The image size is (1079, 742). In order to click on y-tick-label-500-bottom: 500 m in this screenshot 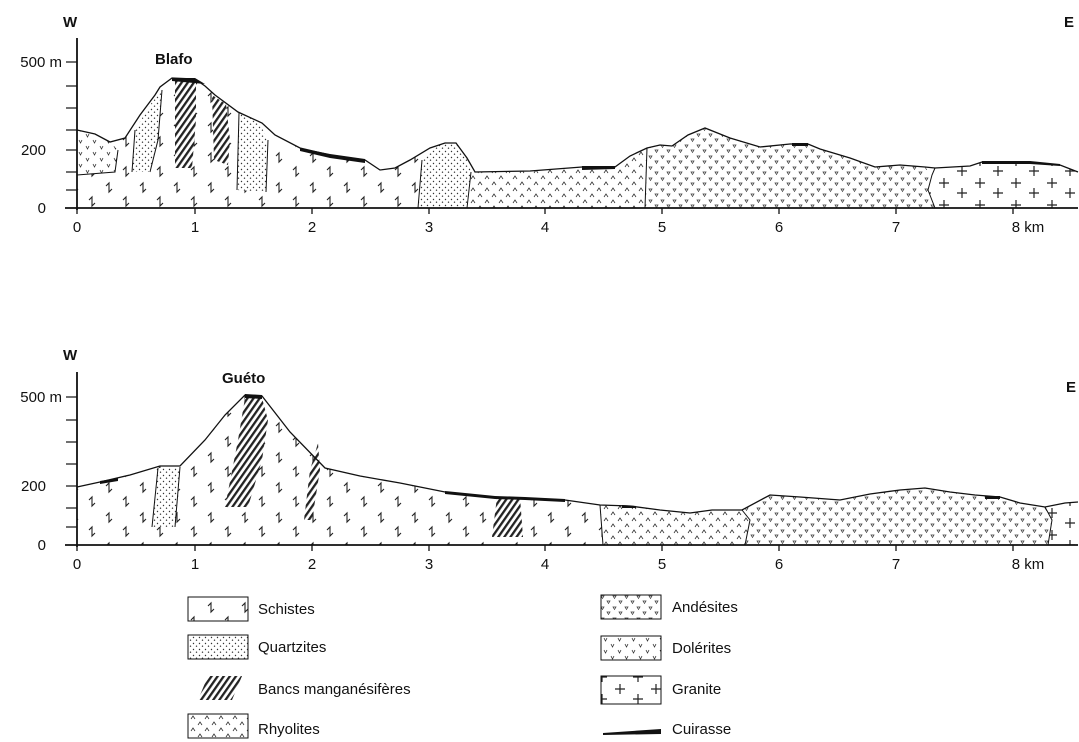, I will do `click(41, 397)`.